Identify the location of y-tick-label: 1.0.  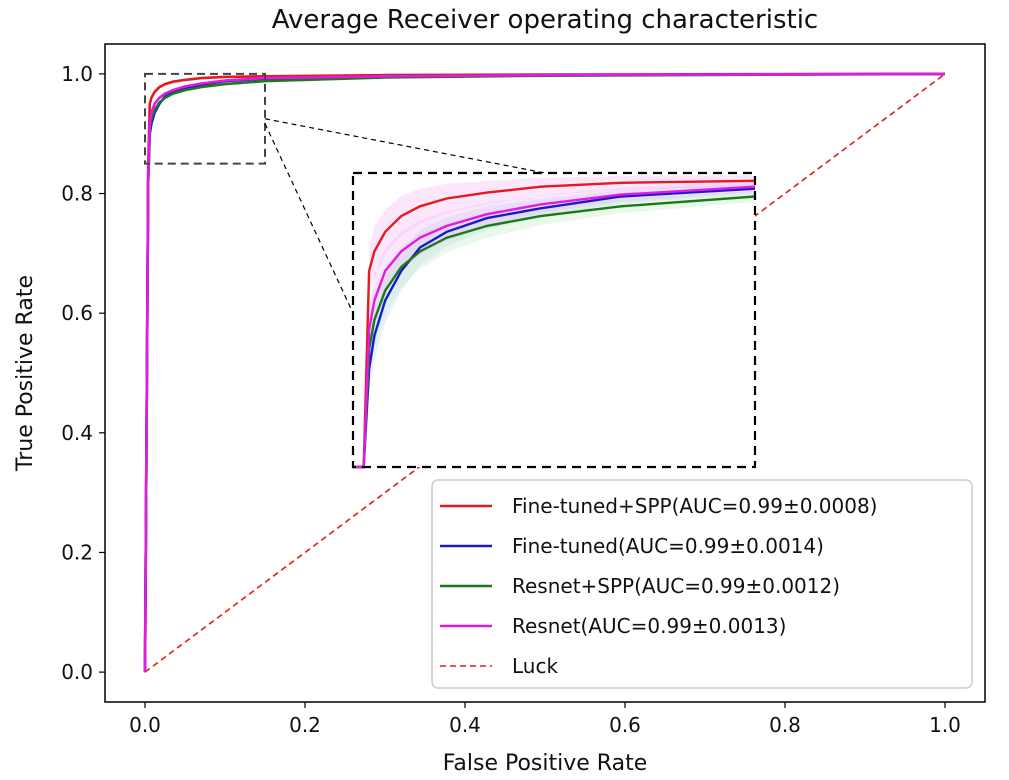
(77, 74).